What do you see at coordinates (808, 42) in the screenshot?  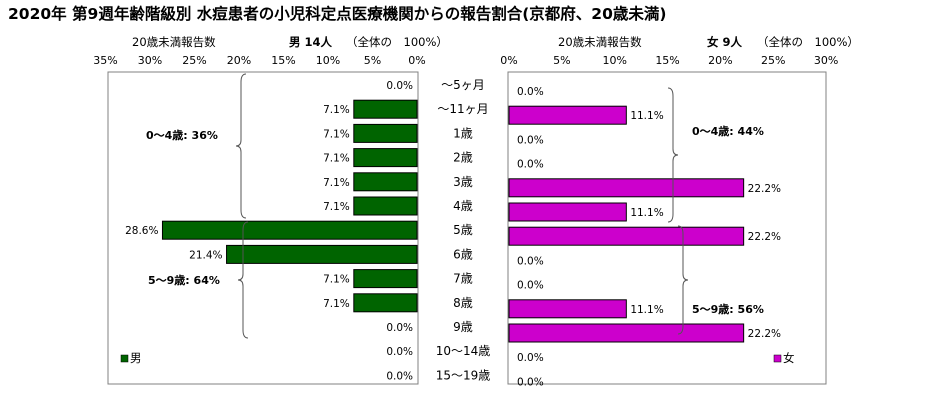 I see `female-total-note: （全体の 100%）` at bounding box center [808, 42].